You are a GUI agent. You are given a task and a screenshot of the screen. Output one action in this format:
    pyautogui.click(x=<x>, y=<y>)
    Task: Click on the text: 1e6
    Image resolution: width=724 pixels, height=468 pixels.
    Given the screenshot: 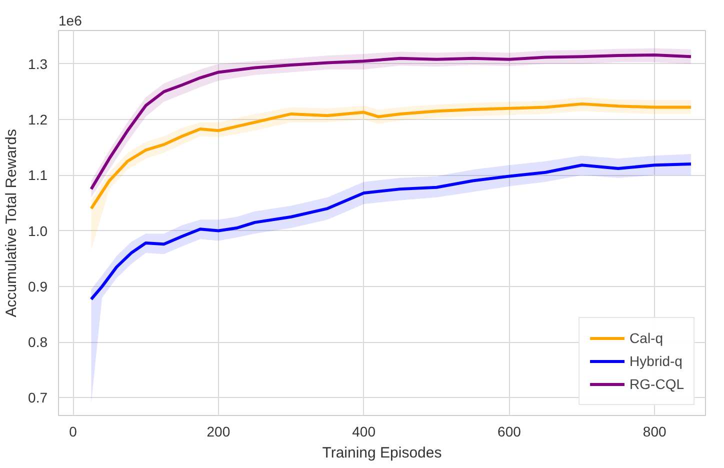 What is the action you would take?
    pyautogui.click(x=70, y=20)
    